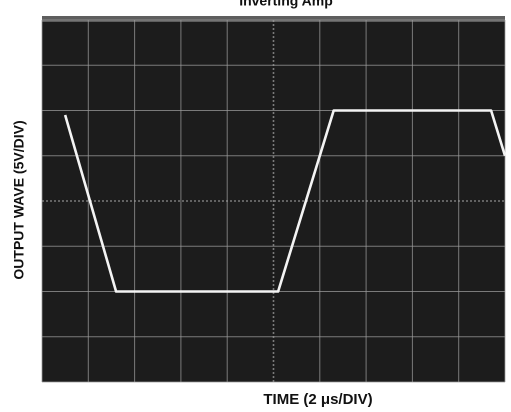  Describe the element at coordinates (317, 399) in the screenshot. I see `x-axis-label: TIME (2 μs/DIV)` at that location.